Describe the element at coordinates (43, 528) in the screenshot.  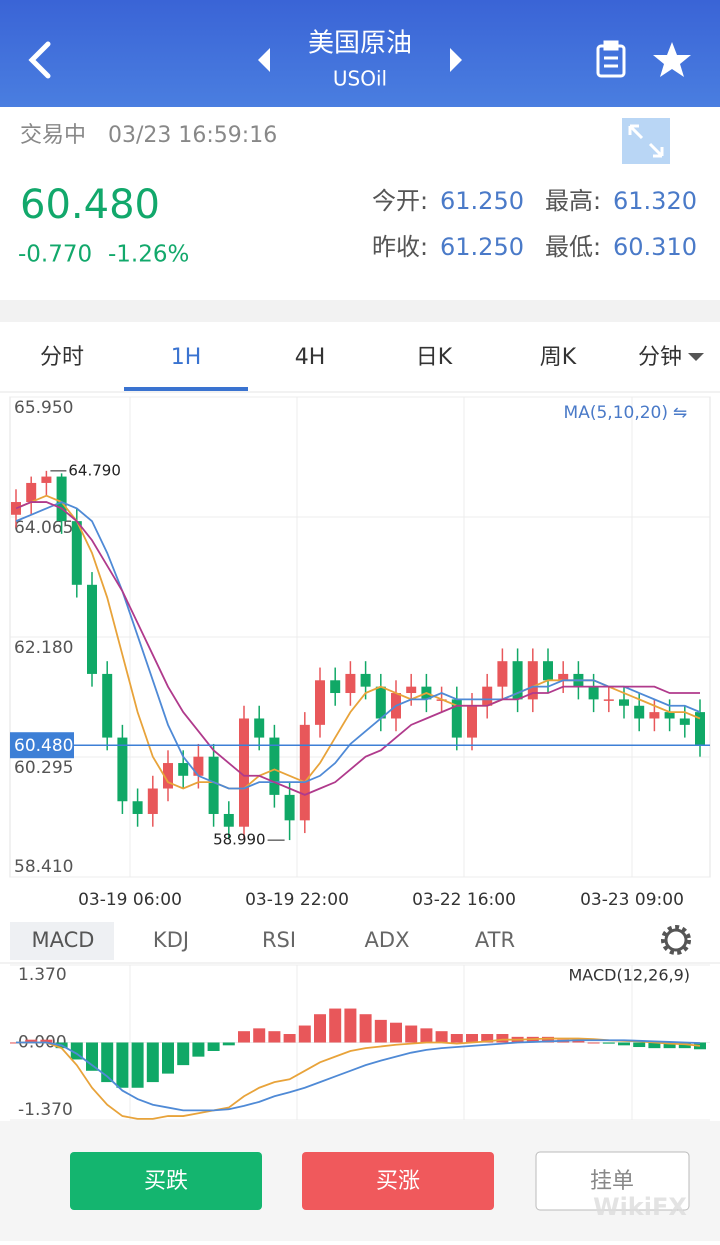
I see `y-tick-label: 64.065` at that location.